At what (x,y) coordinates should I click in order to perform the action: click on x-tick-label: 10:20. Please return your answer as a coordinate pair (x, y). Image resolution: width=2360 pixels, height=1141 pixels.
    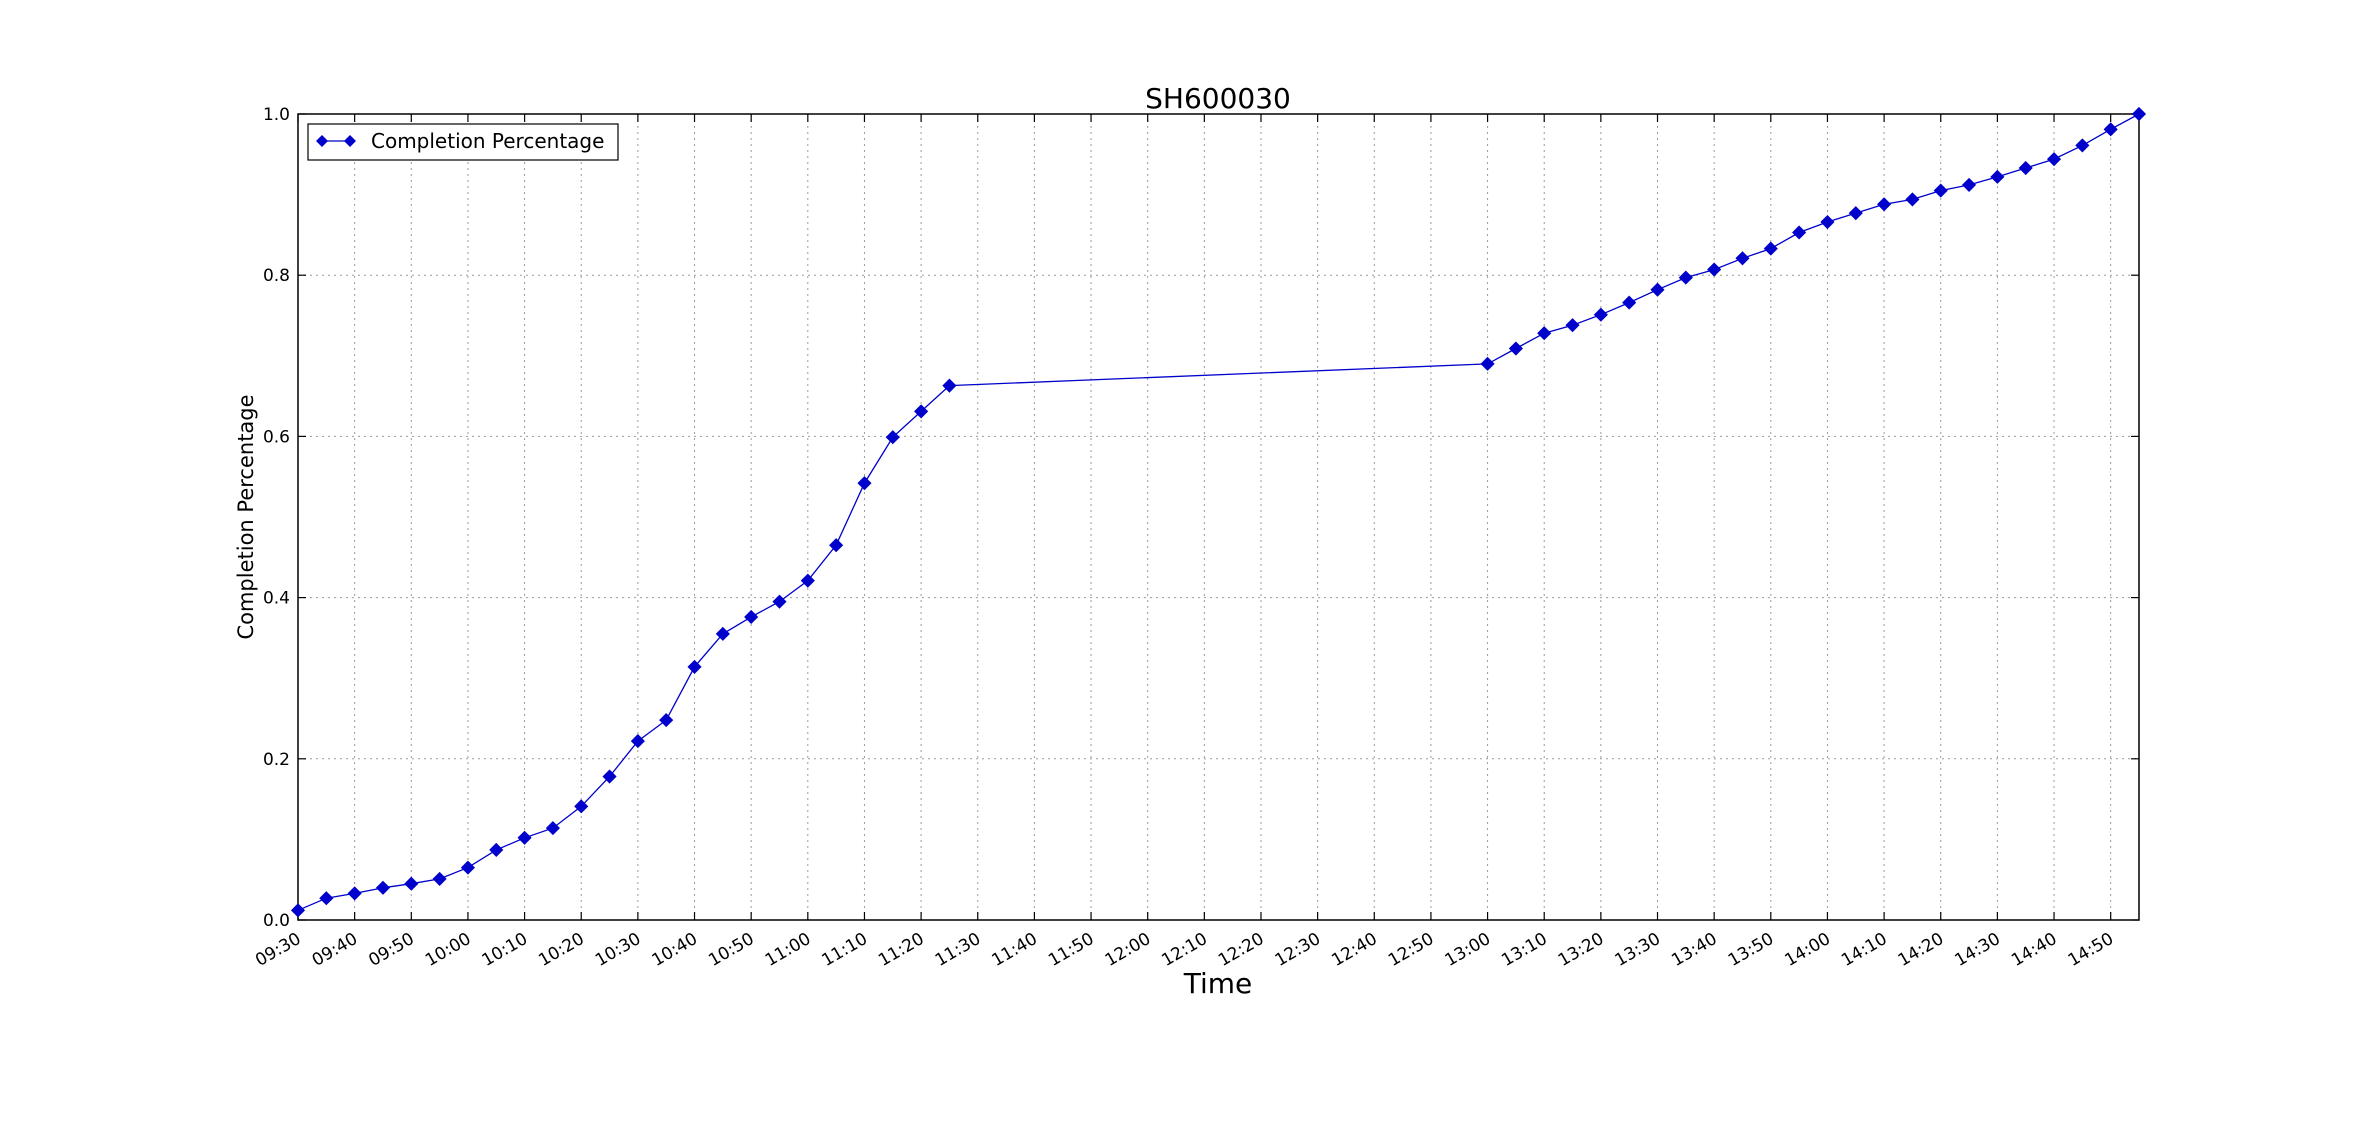
    Looking at the image, I should click on (561, 950).